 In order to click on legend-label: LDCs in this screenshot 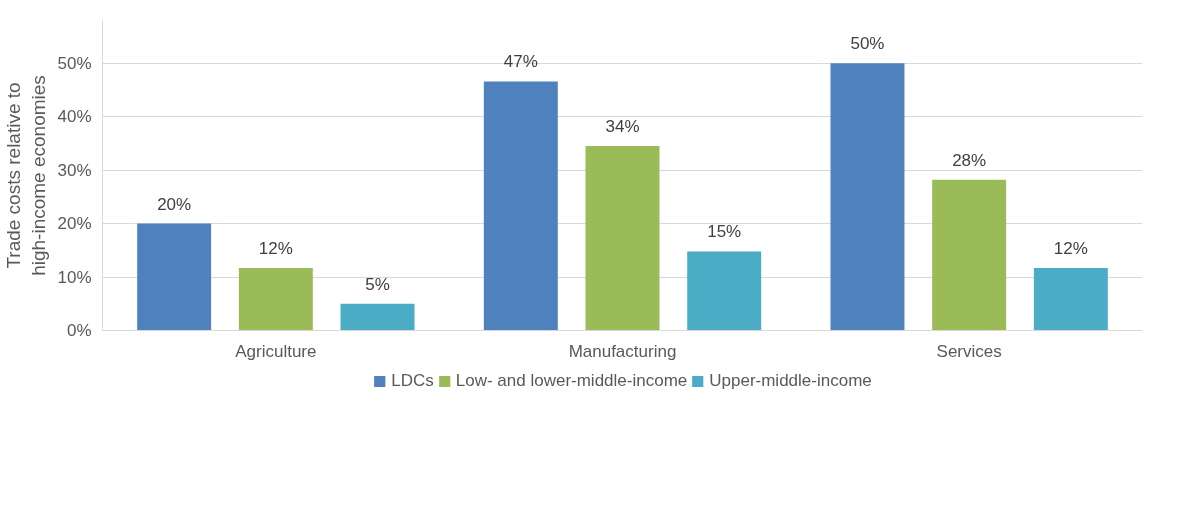, I will do `click(412, 381)`.